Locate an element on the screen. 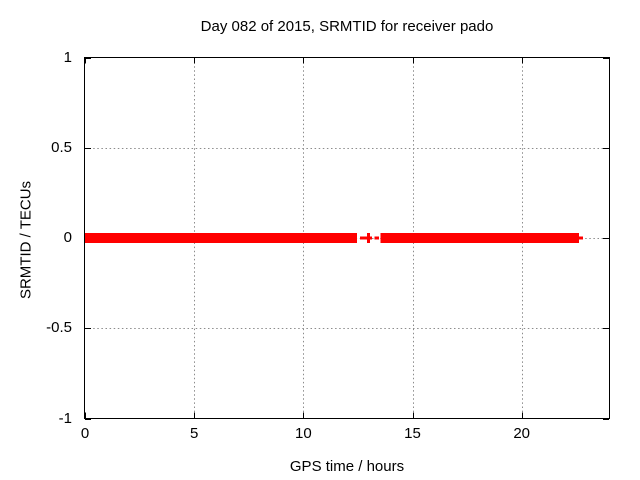 The image size is (640, 480). x-tick-label: 15 is located at coordinates (412, 433).